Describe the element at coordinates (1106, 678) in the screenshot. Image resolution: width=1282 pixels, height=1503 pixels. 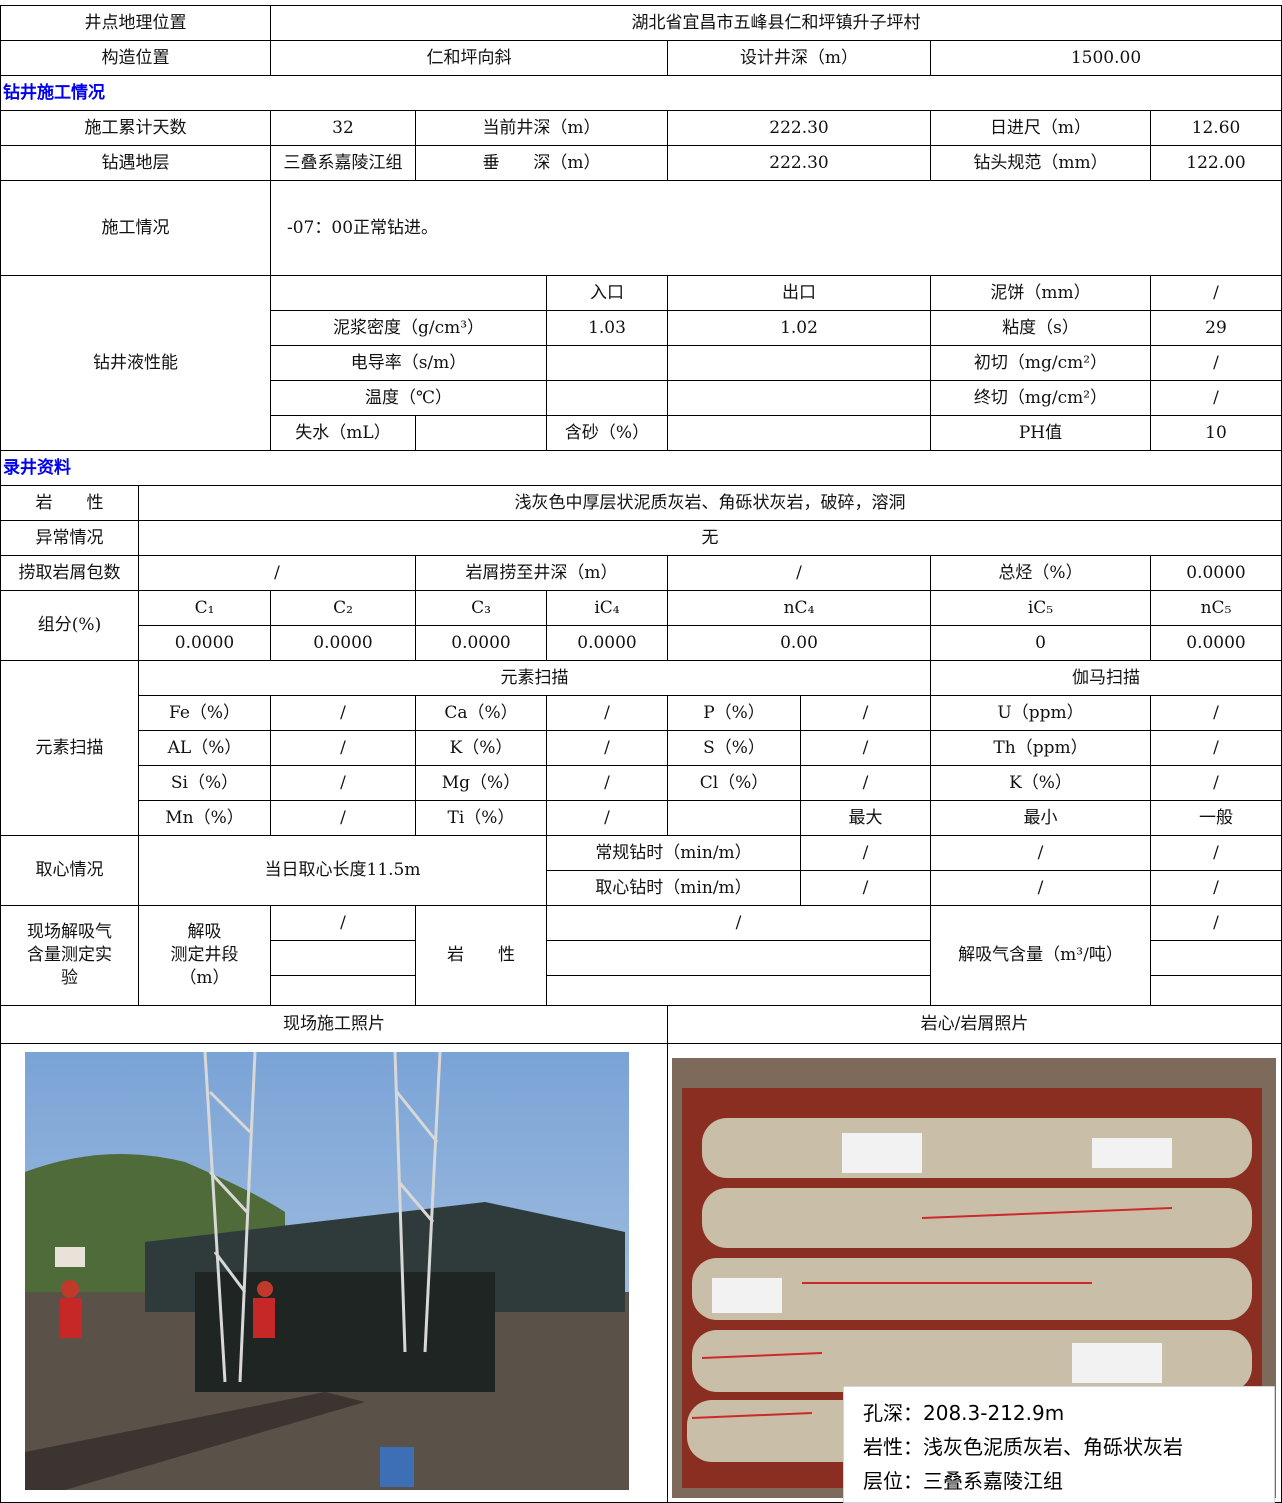
I see `table-cell: 伽马扫描` at that location.